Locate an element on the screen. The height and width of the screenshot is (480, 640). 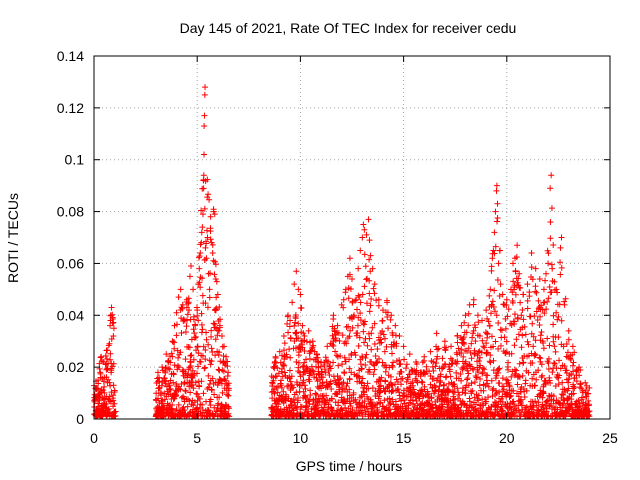
y-tick-label: 0.1 is located at coordinates (75, 160).